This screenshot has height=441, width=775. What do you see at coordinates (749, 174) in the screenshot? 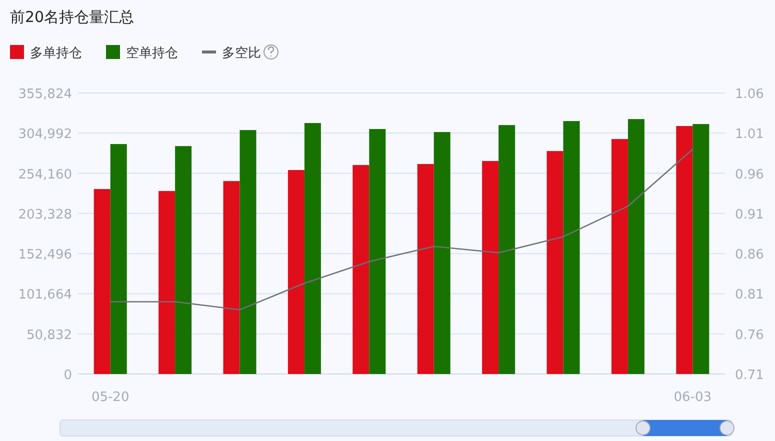
I see `y2-tick-label: 0.96` at bounding box center [749, 174].